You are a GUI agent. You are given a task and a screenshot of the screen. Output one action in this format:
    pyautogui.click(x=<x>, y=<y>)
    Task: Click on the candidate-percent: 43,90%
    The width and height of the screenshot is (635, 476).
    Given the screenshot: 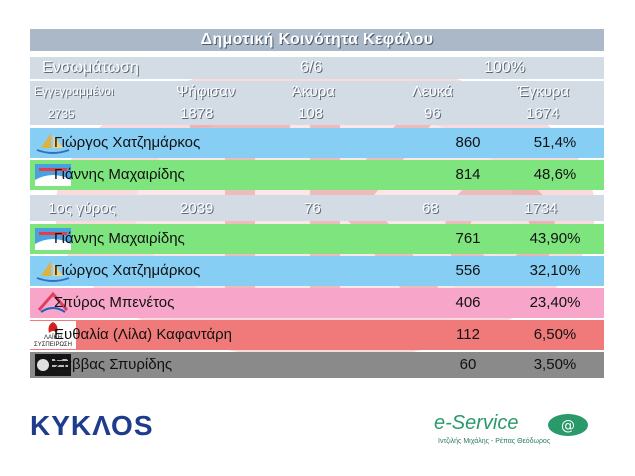 What is the action you would take?
    pyautogui.click(x=555, y=238)
    